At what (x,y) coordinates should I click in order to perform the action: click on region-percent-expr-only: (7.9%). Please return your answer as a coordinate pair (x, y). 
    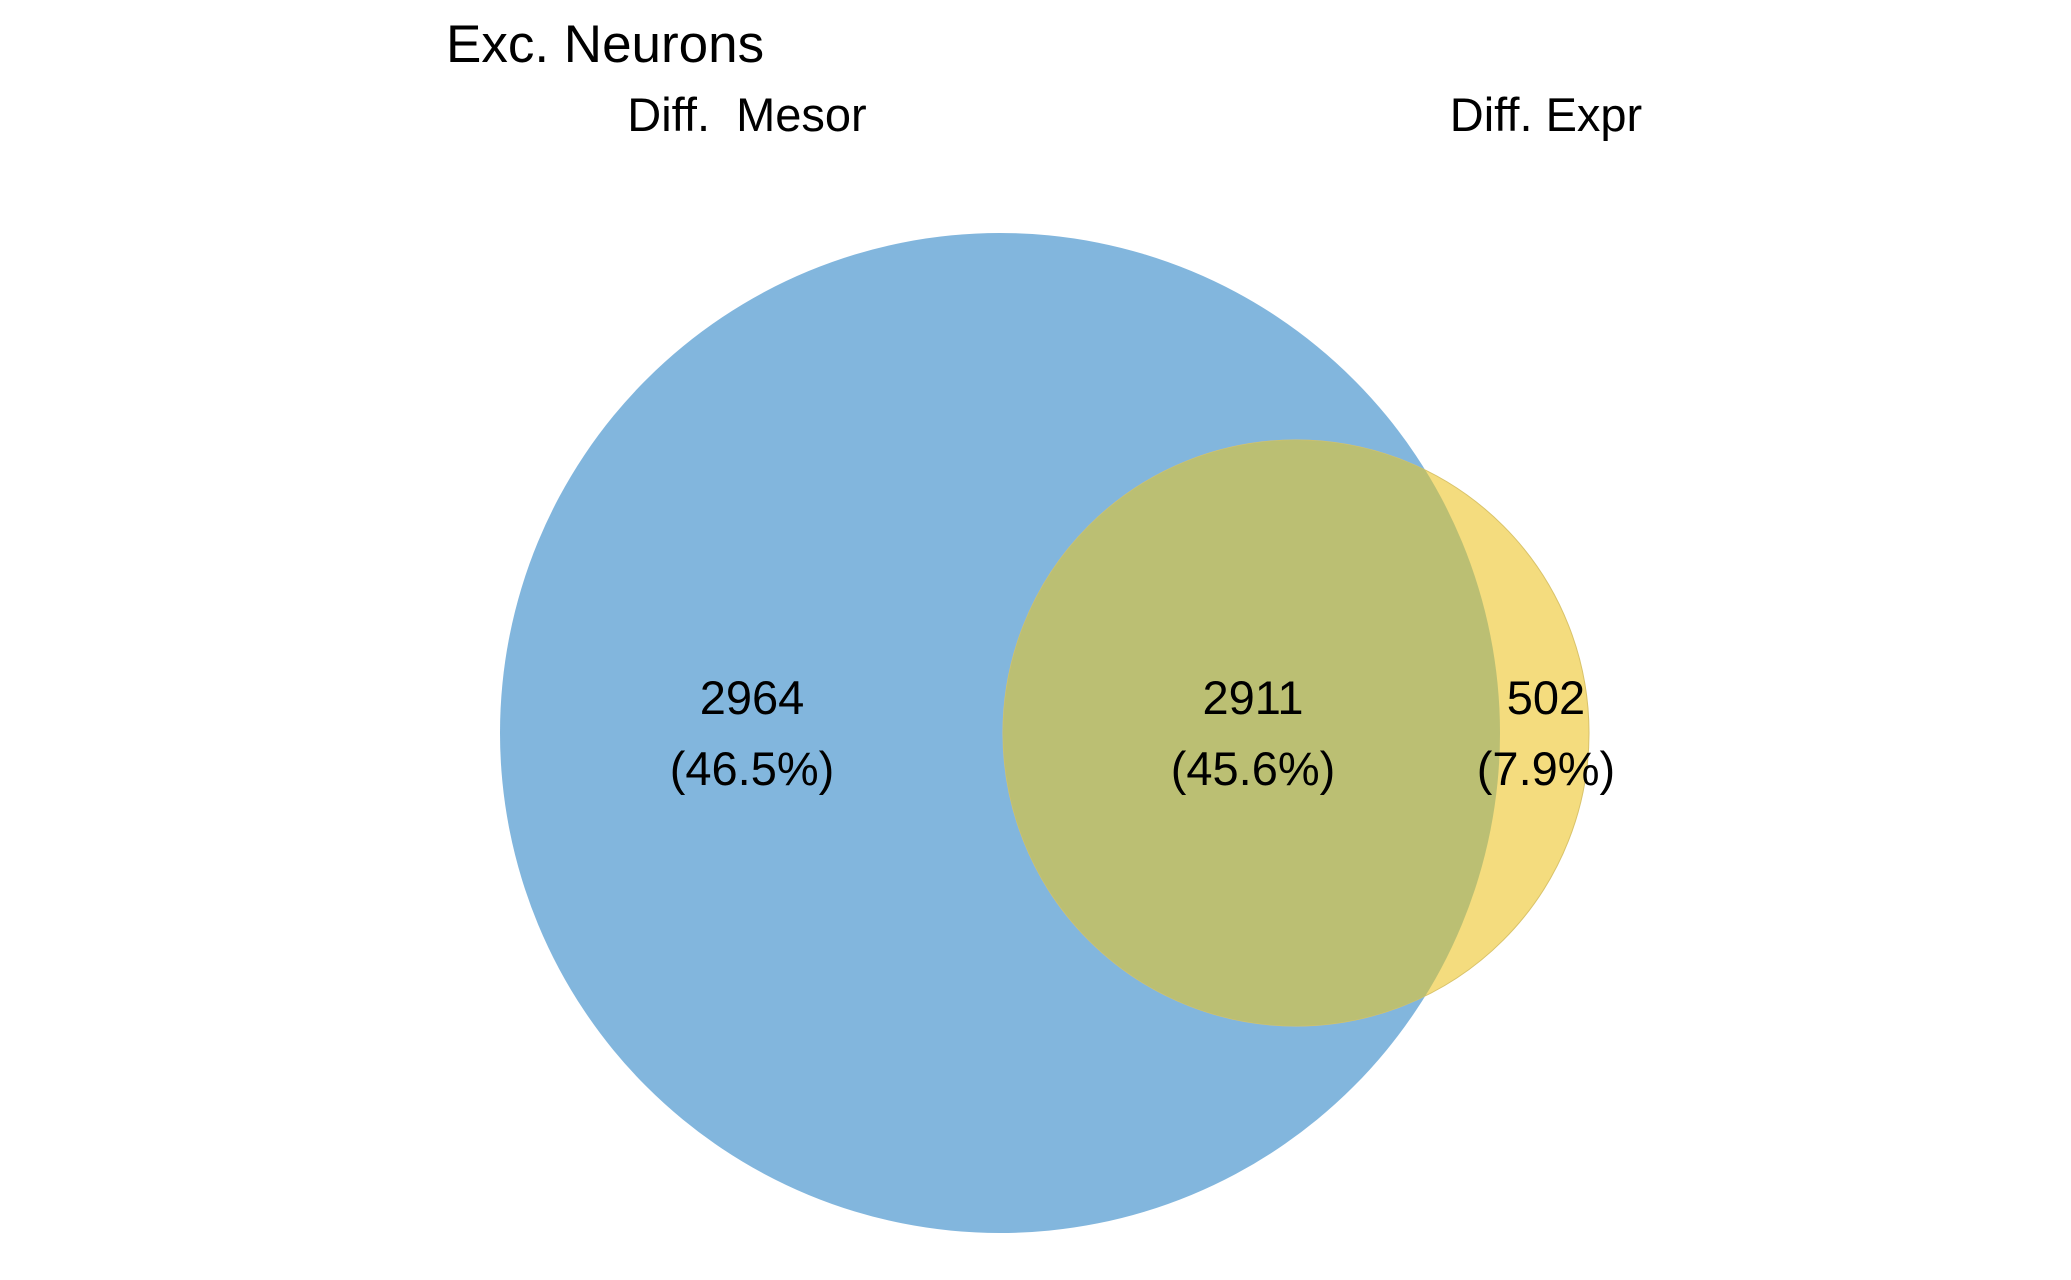
    Looking at the image, I should click on (1546, 768).